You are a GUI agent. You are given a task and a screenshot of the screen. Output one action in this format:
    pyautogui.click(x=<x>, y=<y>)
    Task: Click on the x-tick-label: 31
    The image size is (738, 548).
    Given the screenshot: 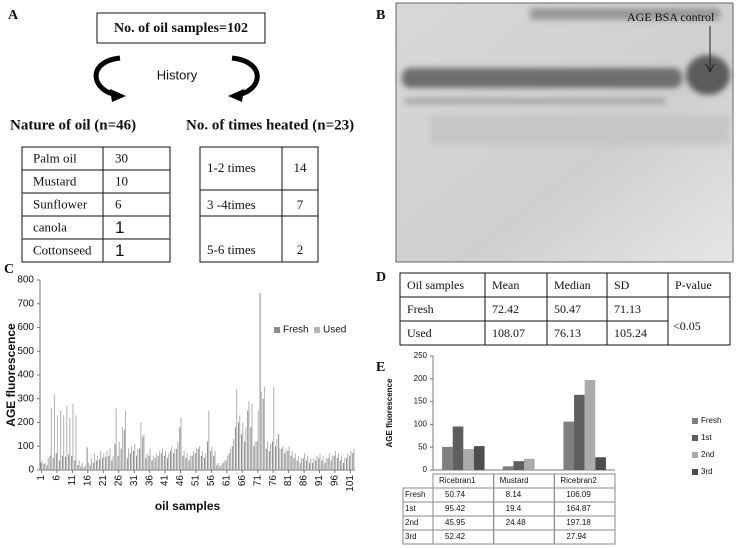 What is the action you would take?
    pyautogui.click(x=134, y=481)
    